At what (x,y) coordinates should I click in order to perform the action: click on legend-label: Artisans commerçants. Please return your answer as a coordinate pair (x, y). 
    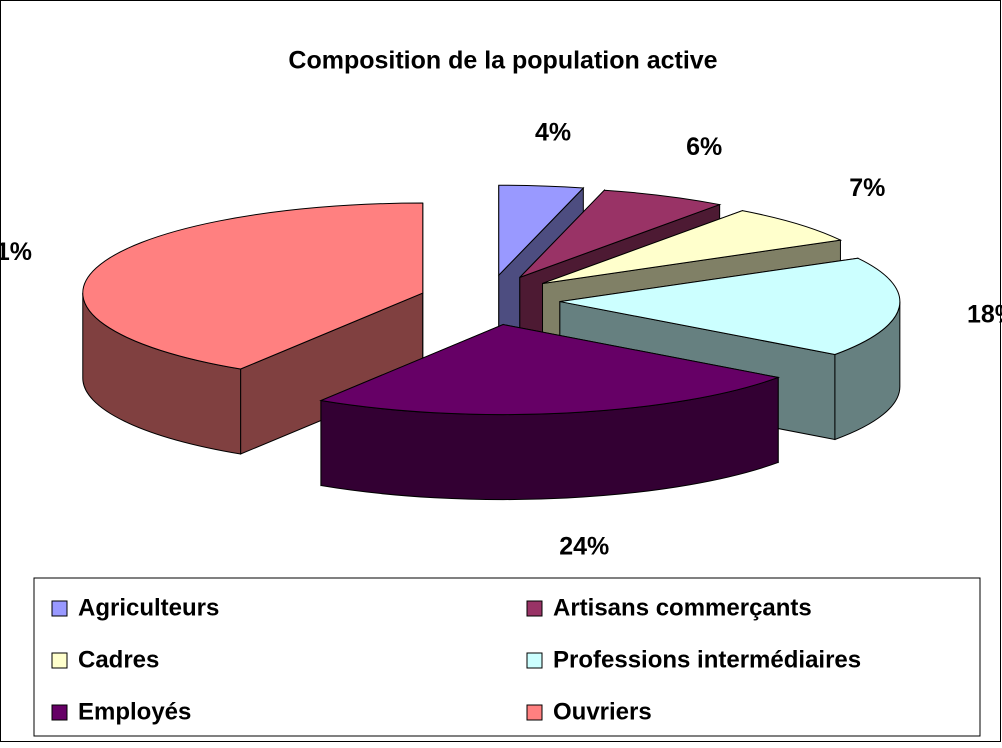
    Looking at the image, I should click on (682, 607).